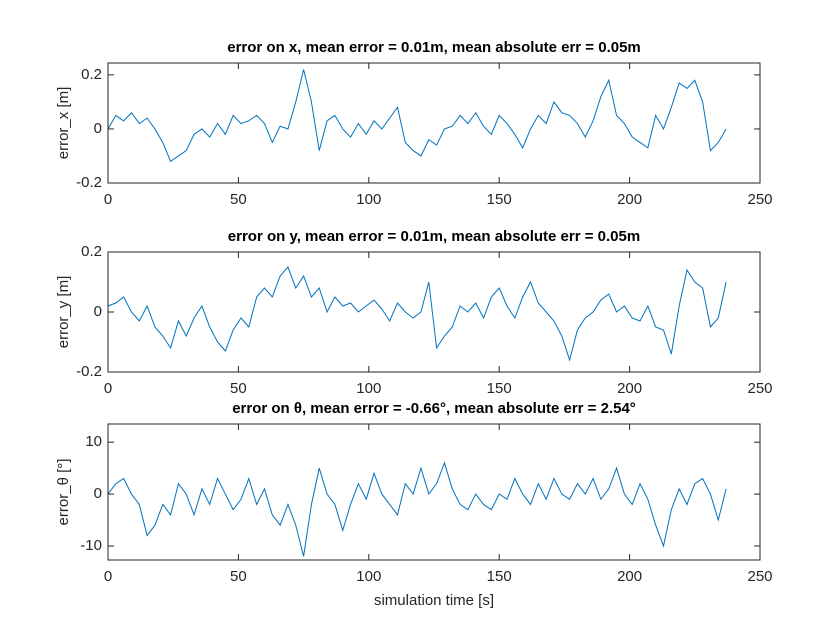  What do you see at coordinates (63, 312) in the screenshot?
I see `y-axis-label: error_y [m]` at bounding box center [63, 312].